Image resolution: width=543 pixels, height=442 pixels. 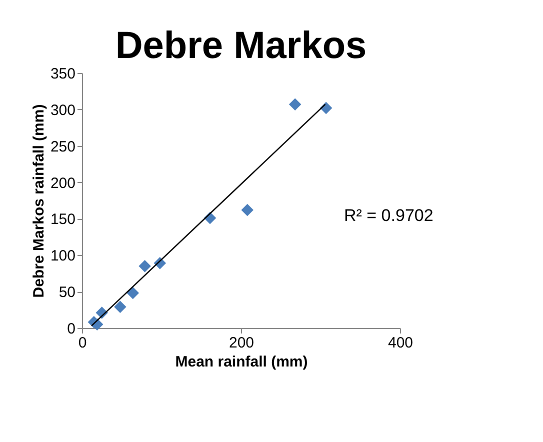 What do you see at coordinates (63, 110) in the screenshot?
I see `y-tick-label: 300` at bounding box center [63, 110].